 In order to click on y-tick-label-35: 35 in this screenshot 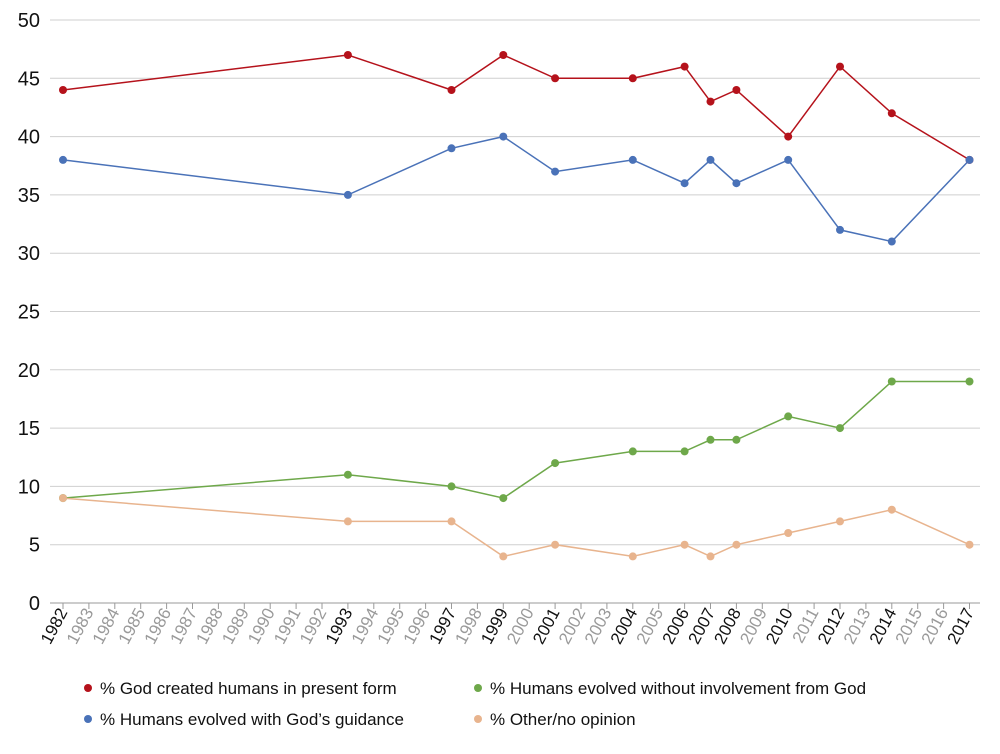, I will do `click(29, 196)`.